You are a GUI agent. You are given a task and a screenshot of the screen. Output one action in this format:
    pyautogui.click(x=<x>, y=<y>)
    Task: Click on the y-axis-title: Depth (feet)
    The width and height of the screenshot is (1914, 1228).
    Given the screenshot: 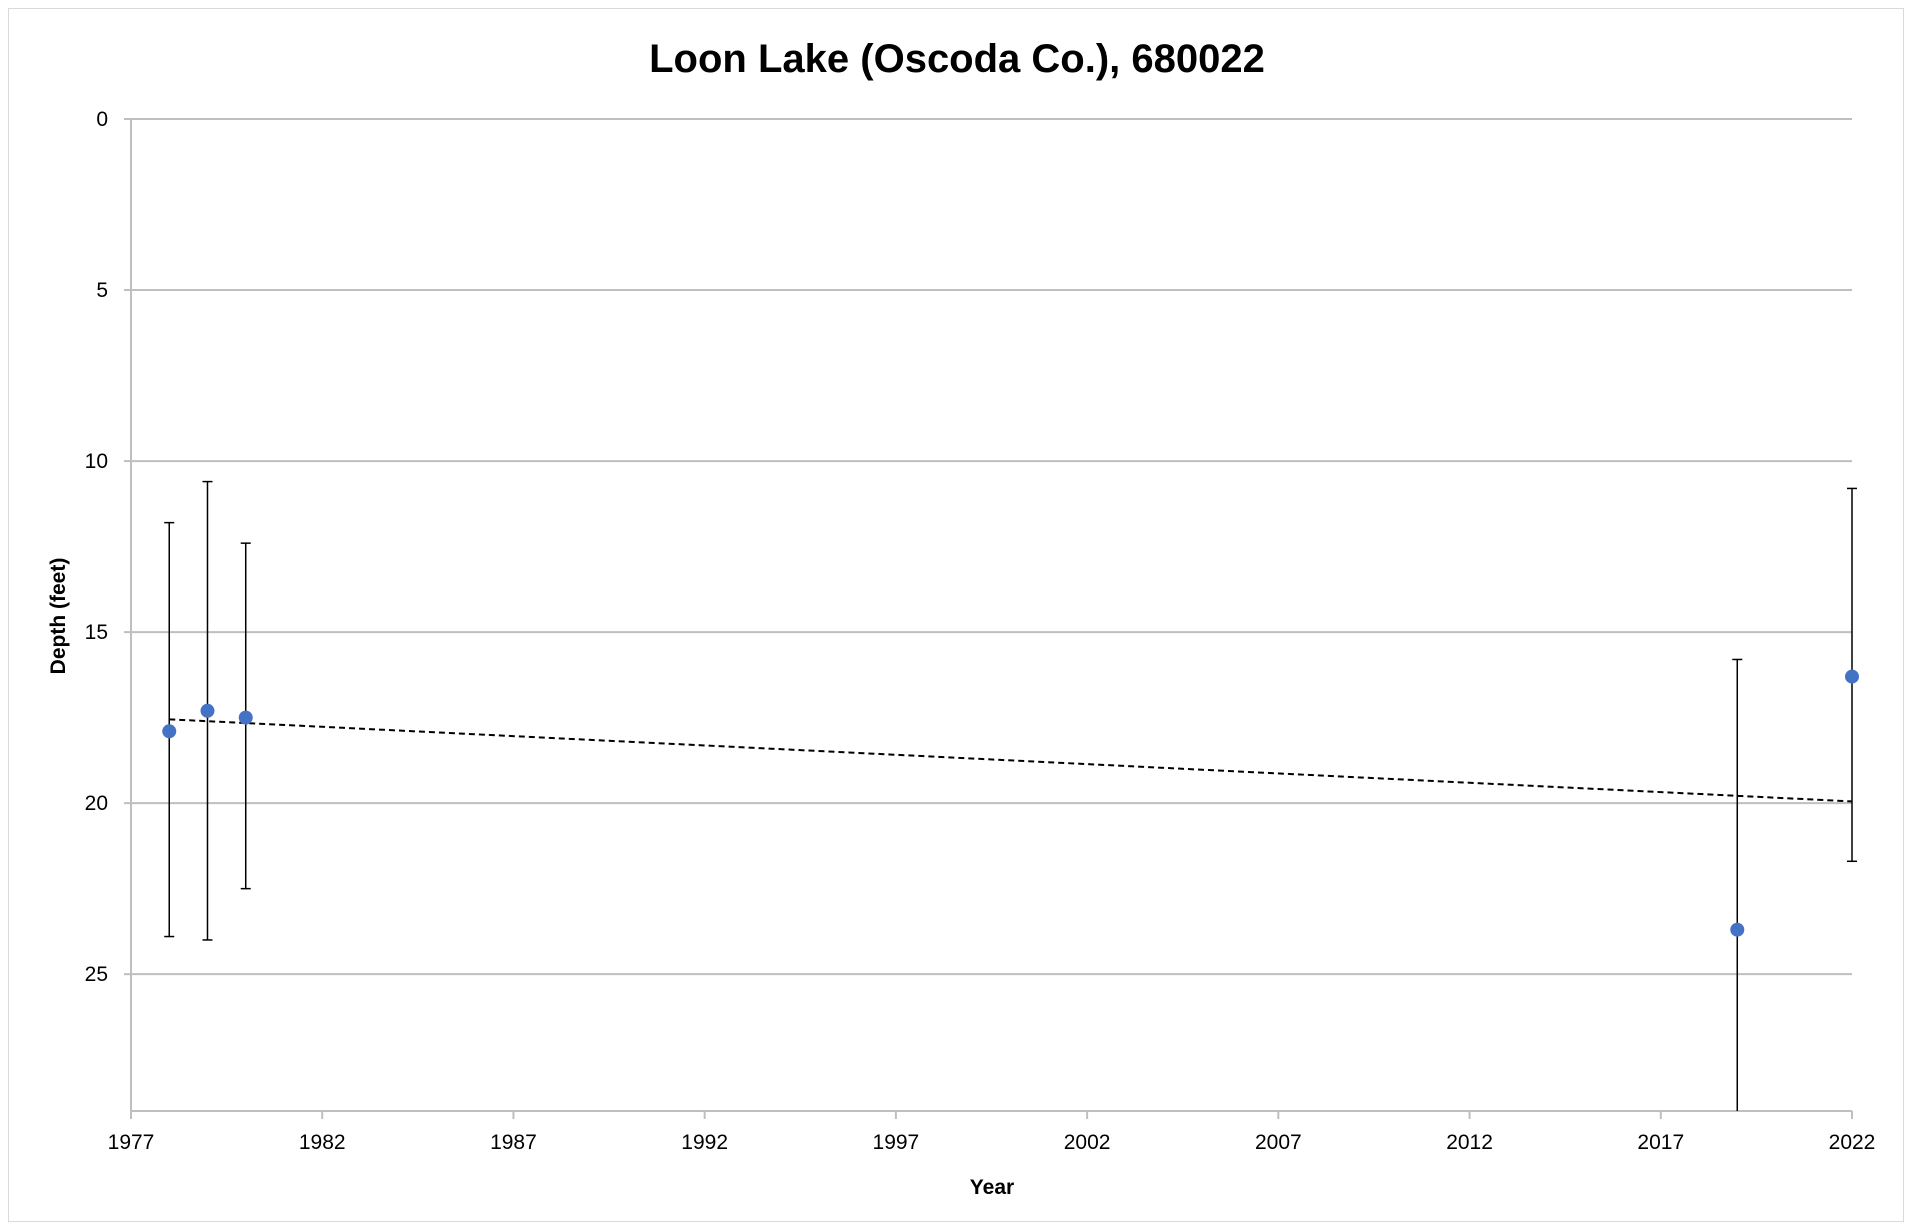 What is the action you would take?
    pyautogui.click(x=58, y=616)
    